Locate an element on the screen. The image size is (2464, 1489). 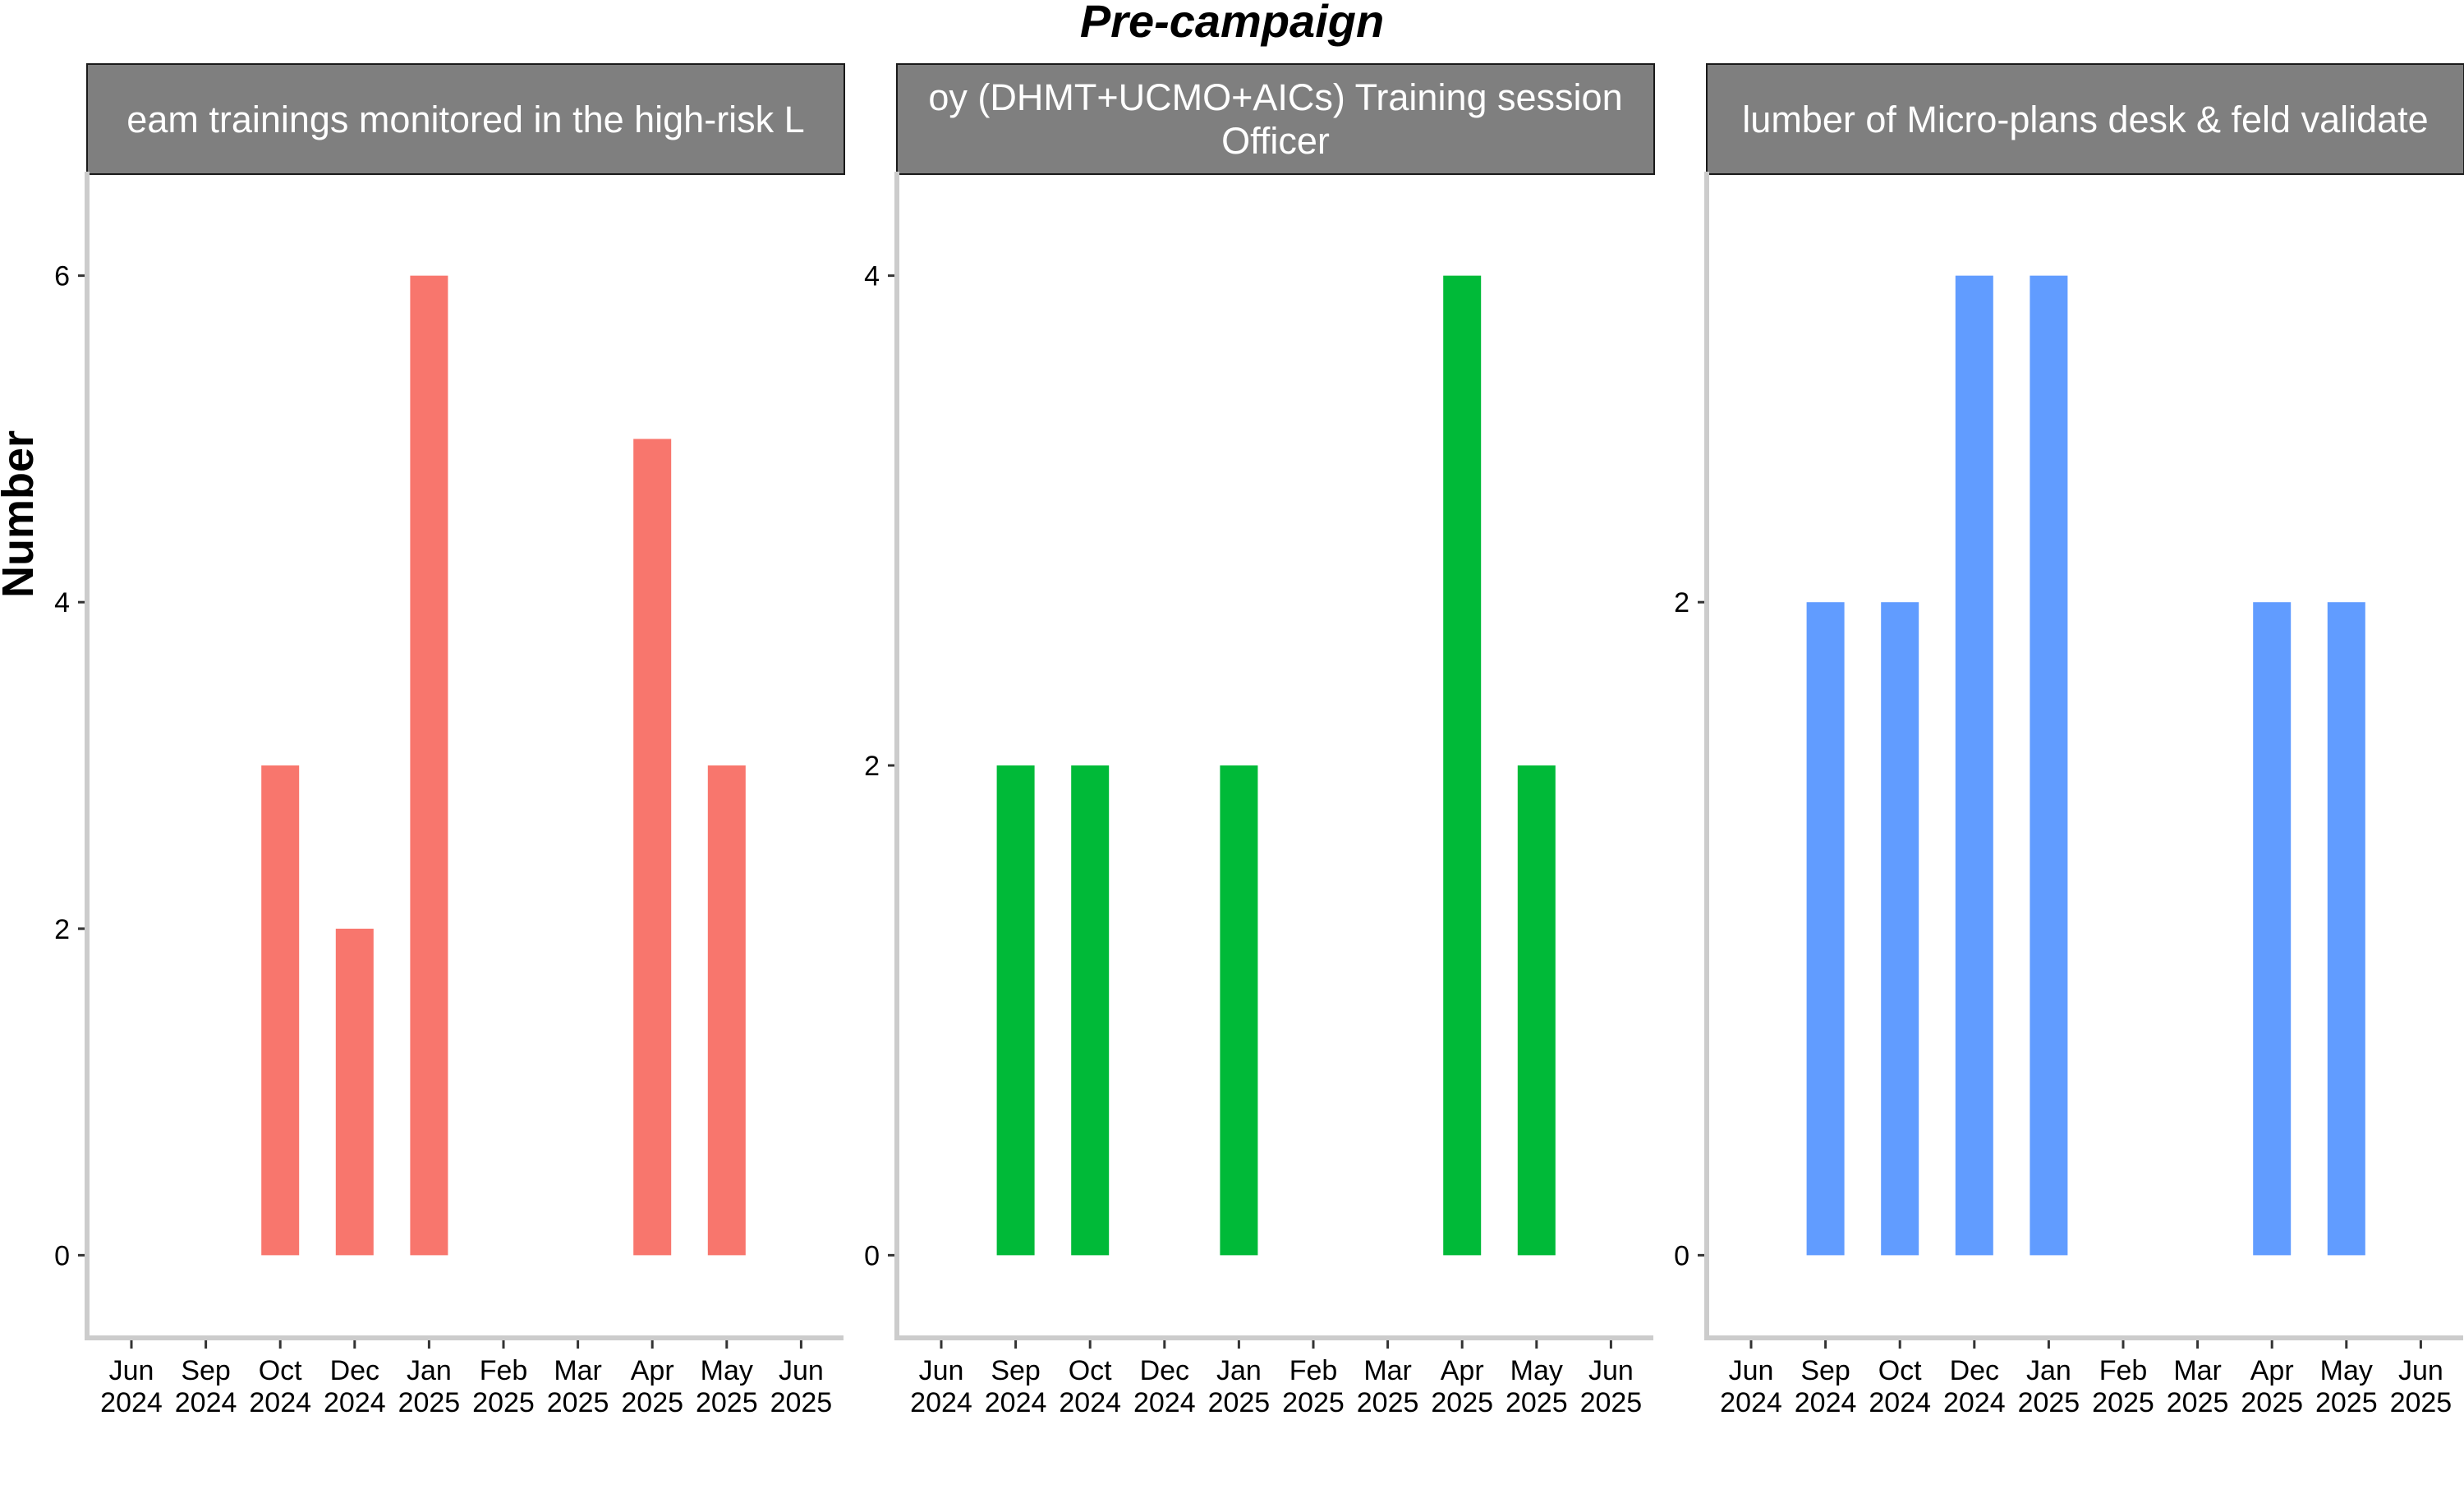
y-tick-label: 6 is located at coordinates (62, 276).